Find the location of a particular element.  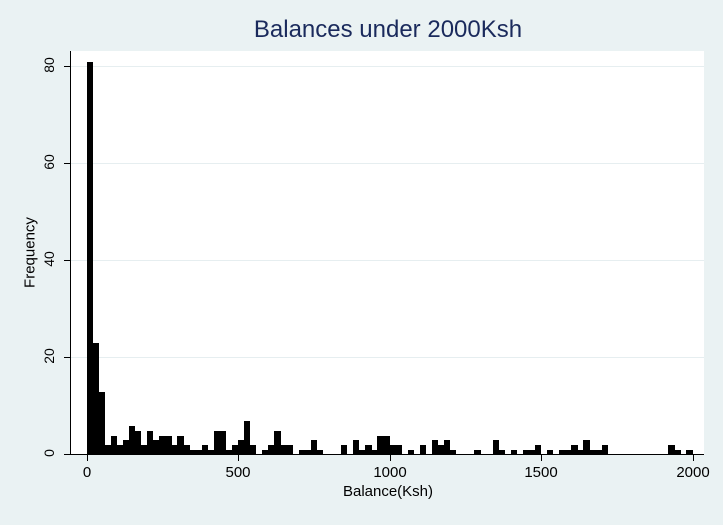

x-axis is located at coordinates (387, 454).